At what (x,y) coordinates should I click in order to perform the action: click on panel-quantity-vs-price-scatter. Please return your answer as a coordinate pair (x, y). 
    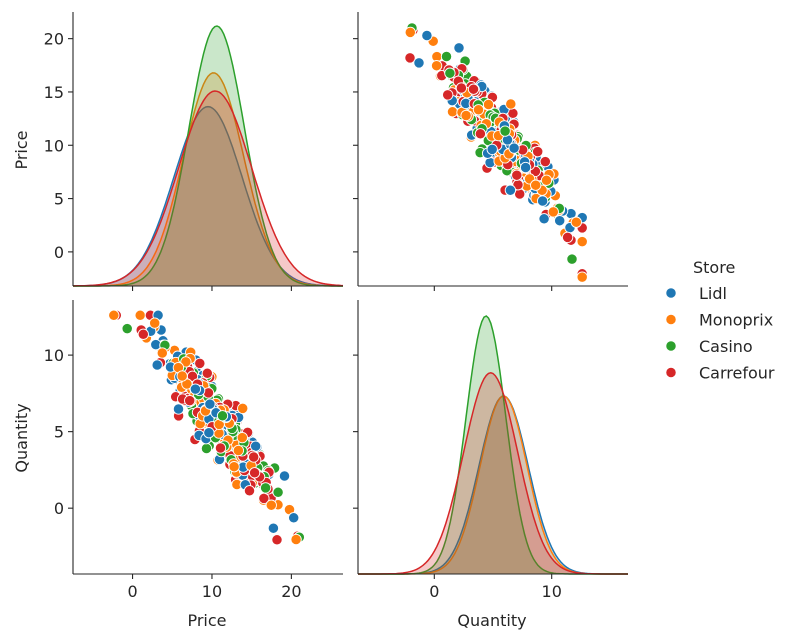
    Looking at the image, I should click on (206, 427).